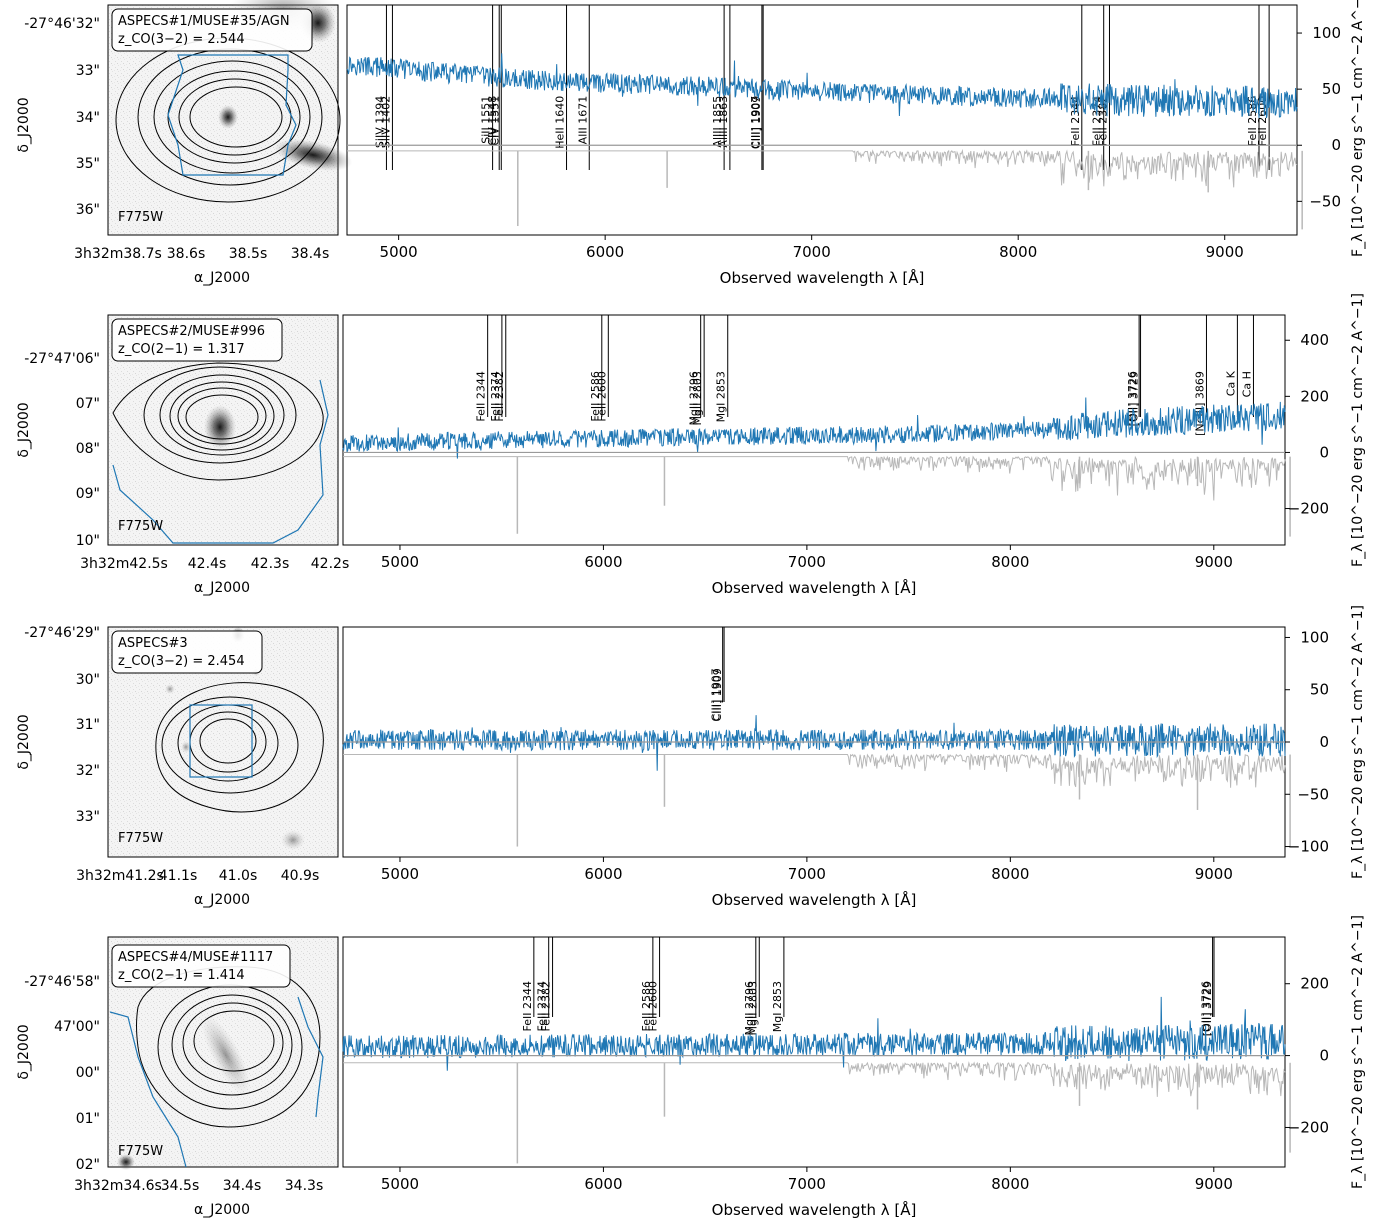 Image resolution: width=1390 pixels, height=1226 pixels. Describe the element at coordinates (1214, 1184) in the screenshot. I see `x-tick-label: 9000` at that location.